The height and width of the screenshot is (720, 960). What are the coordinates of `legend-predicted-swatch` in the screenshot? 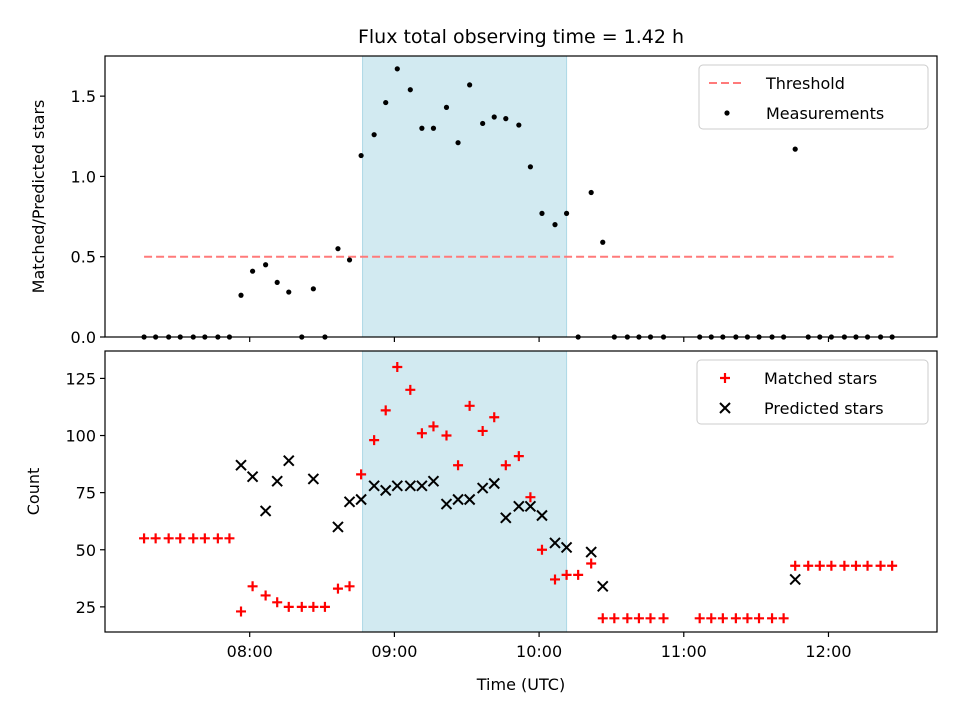 It's located at (725, 408).